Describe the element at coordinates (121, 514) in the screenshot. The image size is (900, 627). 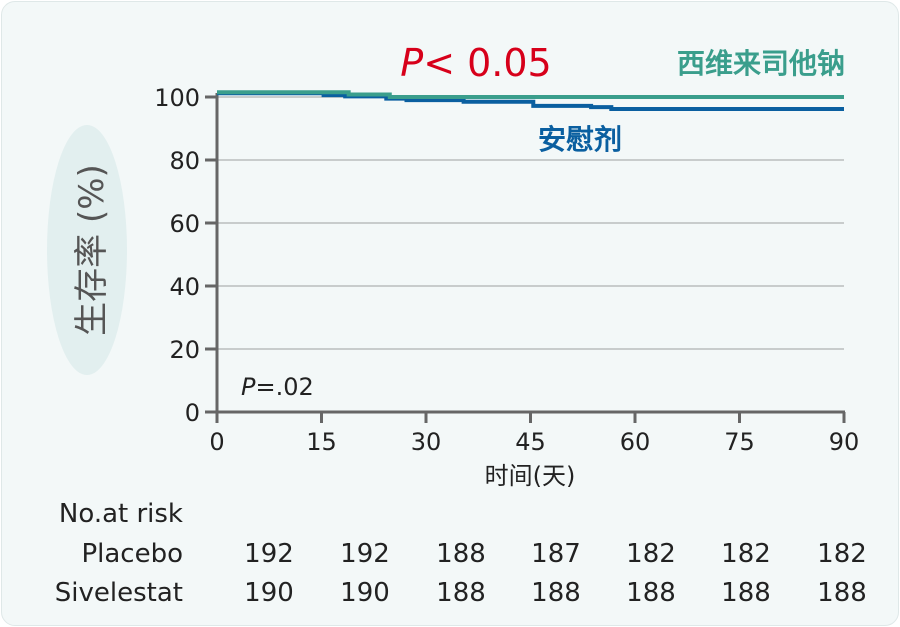
I see `risk-table-title: No.at risk` at that location.